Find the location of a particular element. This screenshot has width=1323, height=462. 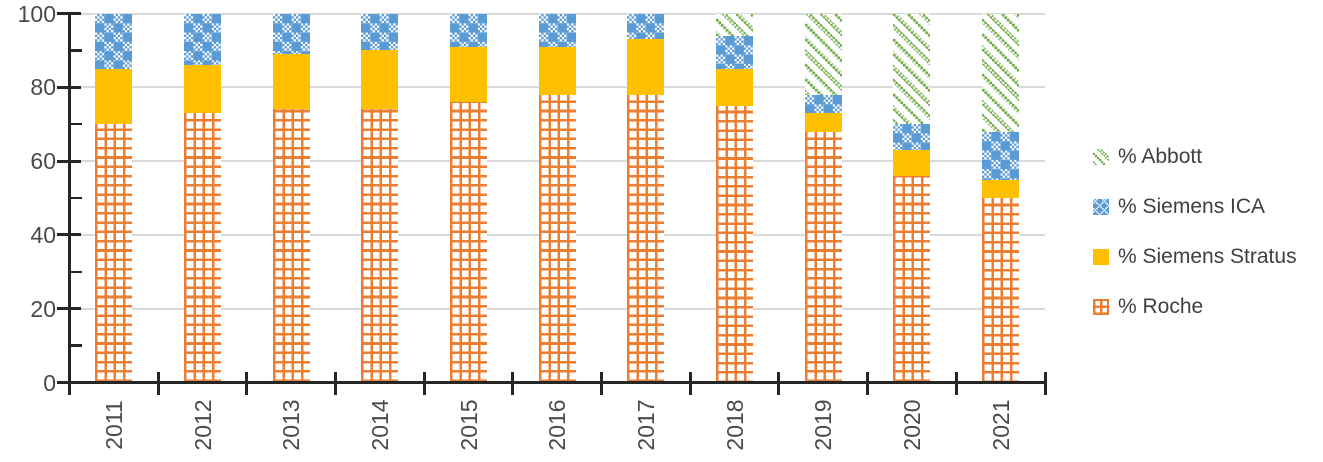

bar-segment-ica-2017 is located at coordinates (646, 26).